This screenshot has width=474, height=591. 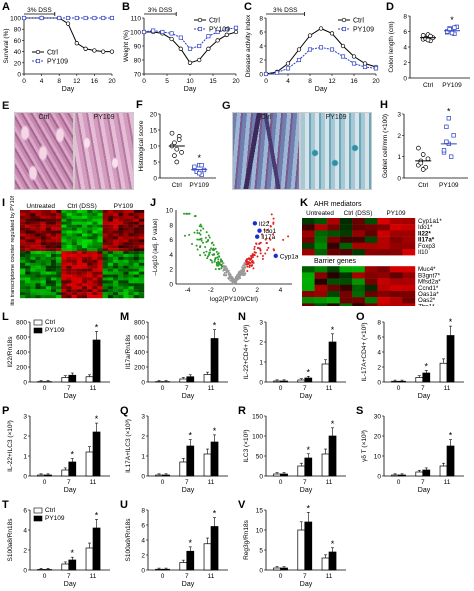 I want to click on legend-marker-ctrl, so click(x=38, y=52).